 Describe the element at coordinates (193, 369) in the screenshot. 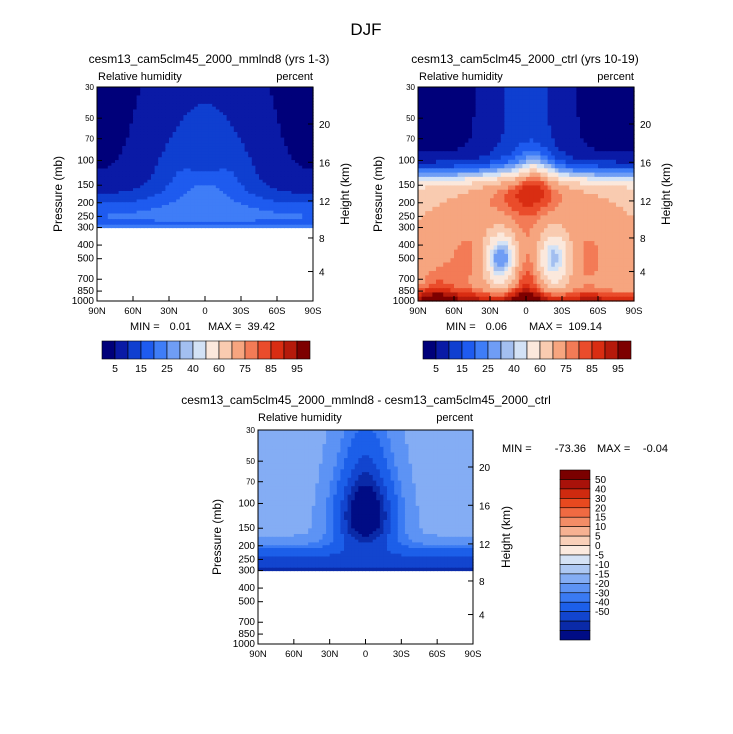

I see `colorbar-label: 40` at that location.